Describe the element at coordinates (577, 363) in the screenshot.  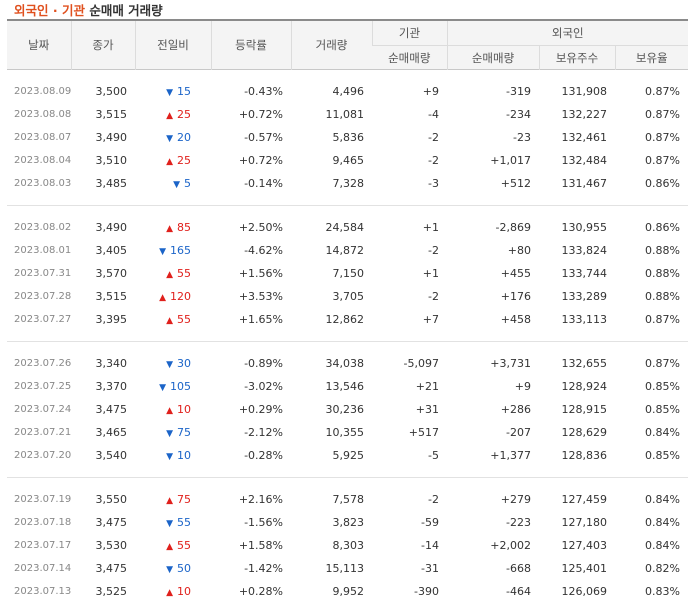
I see `cell-holdings: 132,655` at that location.